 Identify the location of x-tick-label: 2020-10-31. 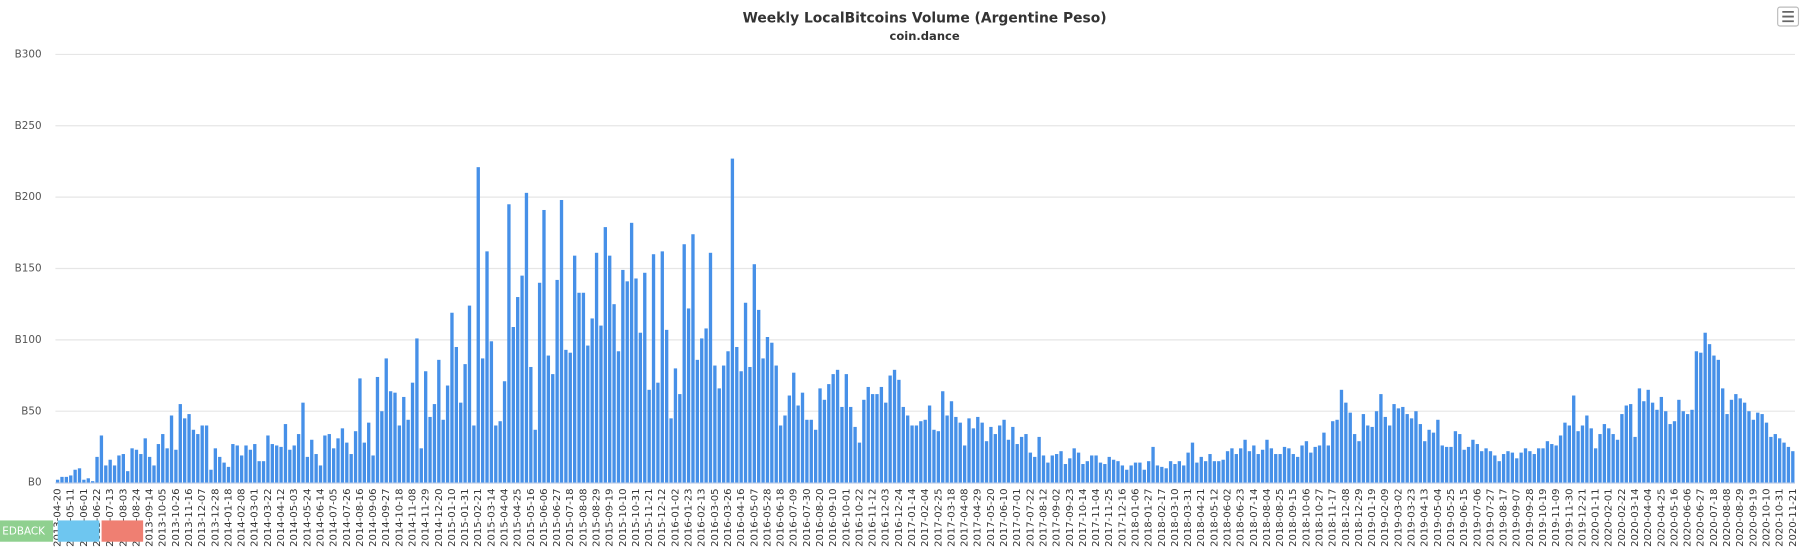
(1780, 517).